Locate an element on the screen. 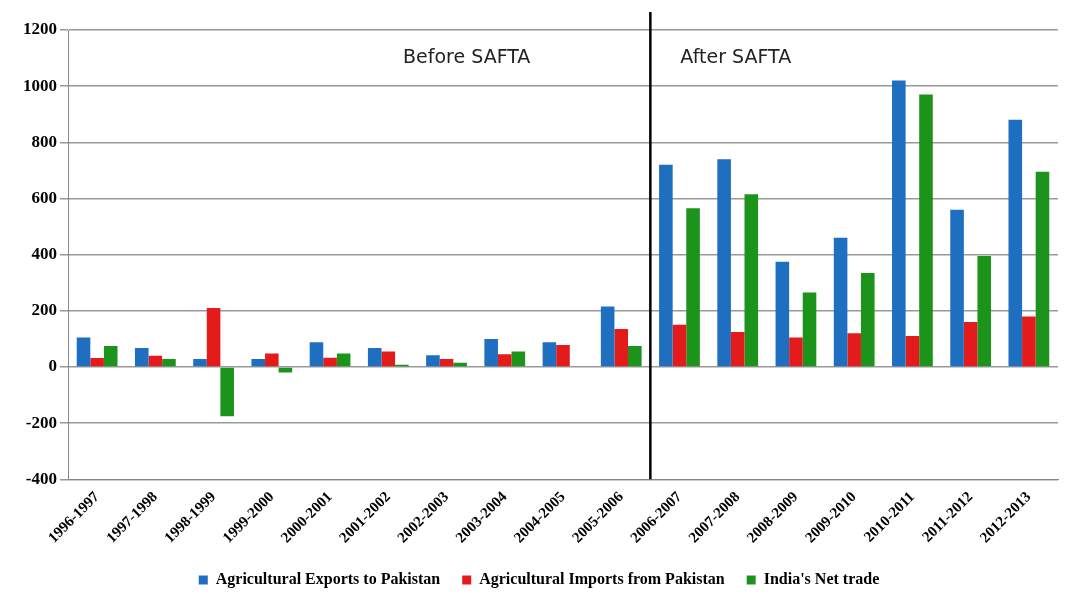  y-tick-label: 0 is located at coordinates (52, 366).